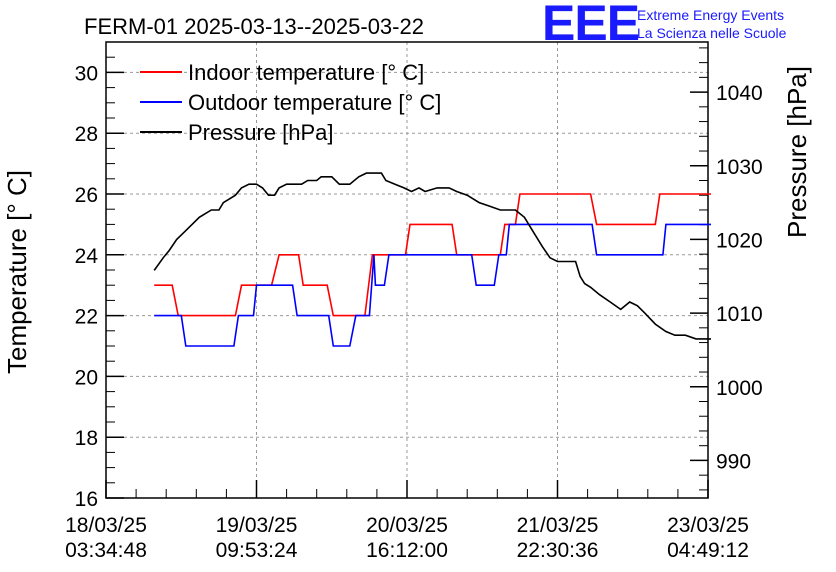  I want to click on chart-title: FERM-01 2025-03-13--2025-03-22, so click(254, 26).